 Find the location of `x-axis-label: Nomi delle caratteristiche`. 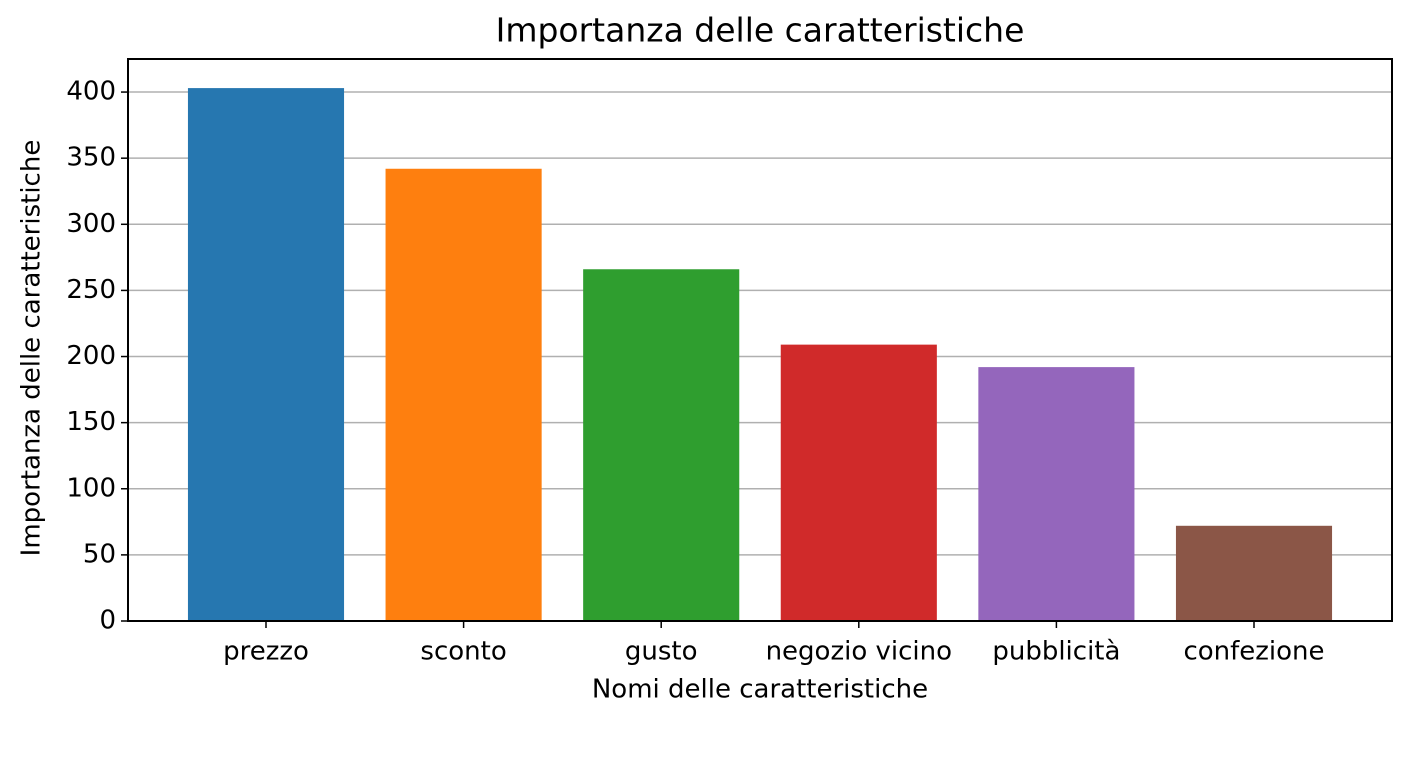

x-axis-label: Nomi delle caratteristiche is located at coordinates (760, 690).